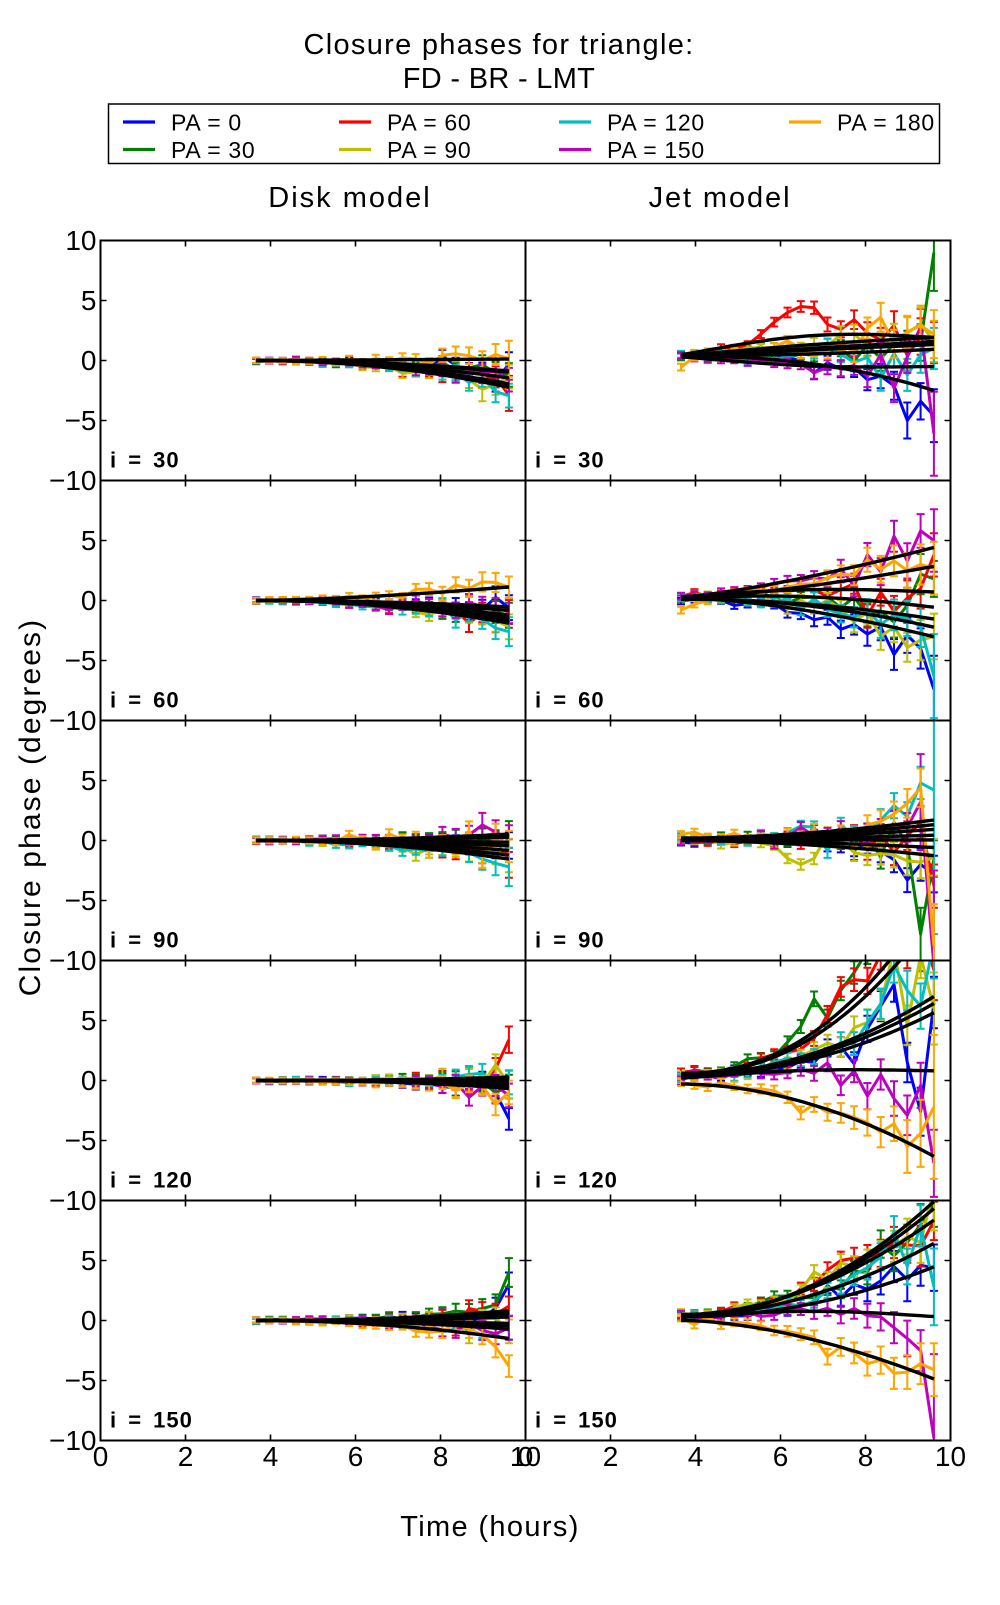 The width and height of the screenshot is (1000, 1605). Describe the element at coordinates (349, 198) in the screenshot. I see `svg-text: Disk model` at that location.